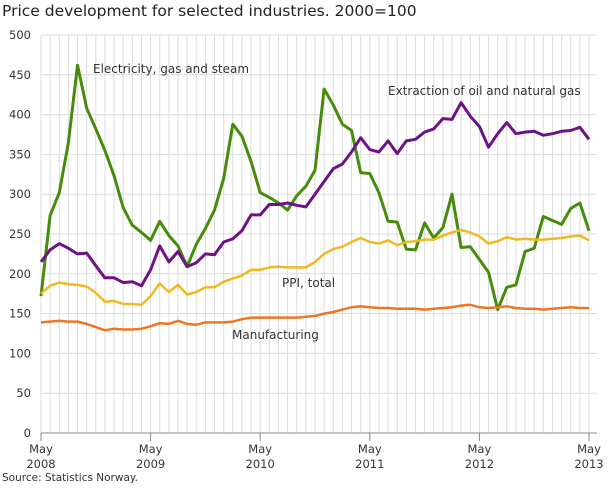  I want to click on y-tick-label: 0, so click(27, 433).